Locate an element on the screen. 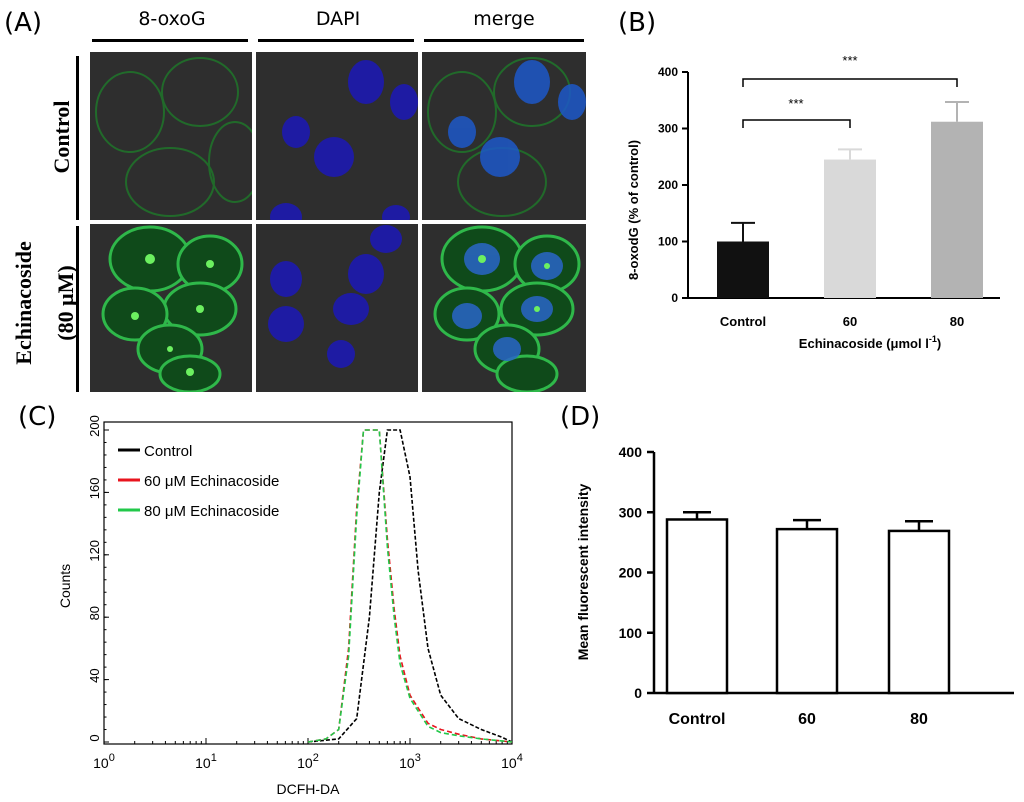 The width and height of the screenshot is (1024, 802). micrograph-echinacoside-merge is located at coordinates (504, 308).